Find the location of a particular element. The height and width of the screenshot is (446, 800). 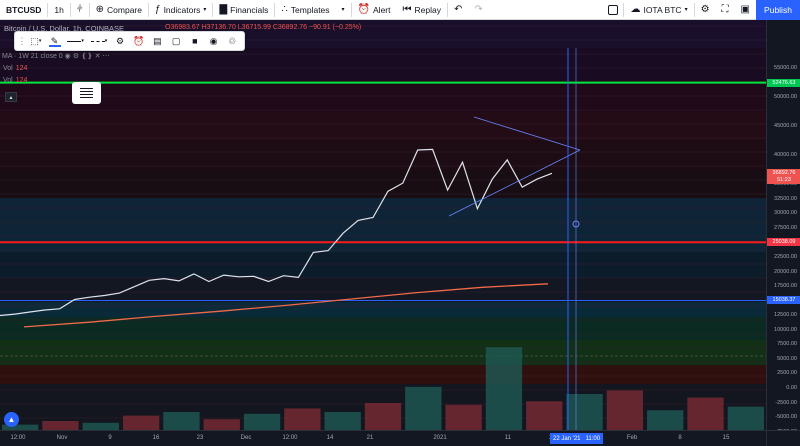

lock-icon: ■ is located at coordinates (195, 41).